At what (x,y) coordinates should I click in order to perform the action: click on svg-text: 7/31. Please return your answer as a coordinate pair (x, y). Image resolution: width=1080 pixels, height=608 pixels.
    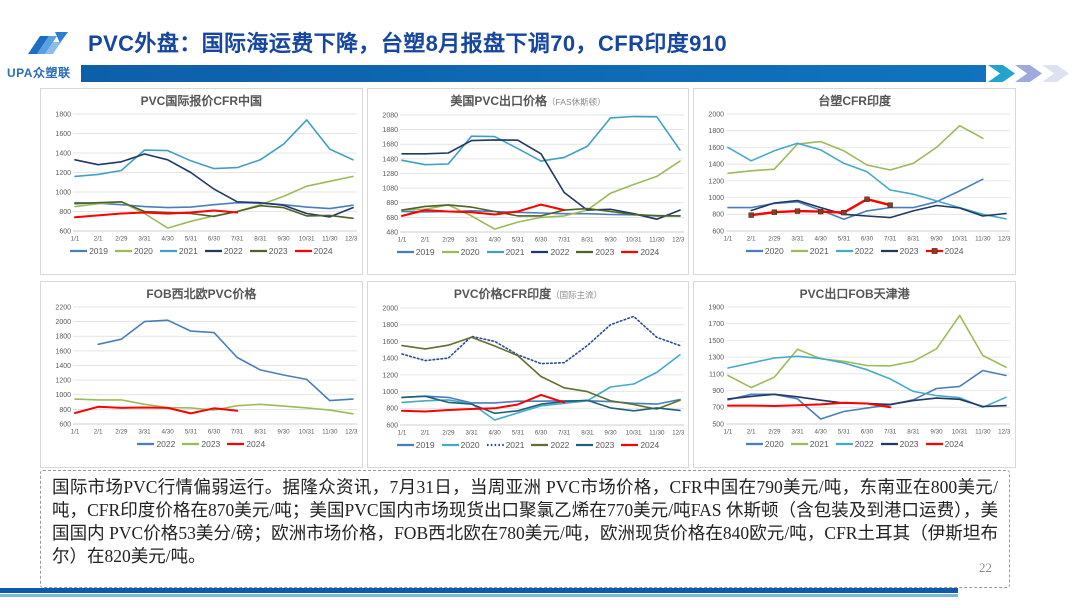
    Looking at the image, I should click on (890, 432).